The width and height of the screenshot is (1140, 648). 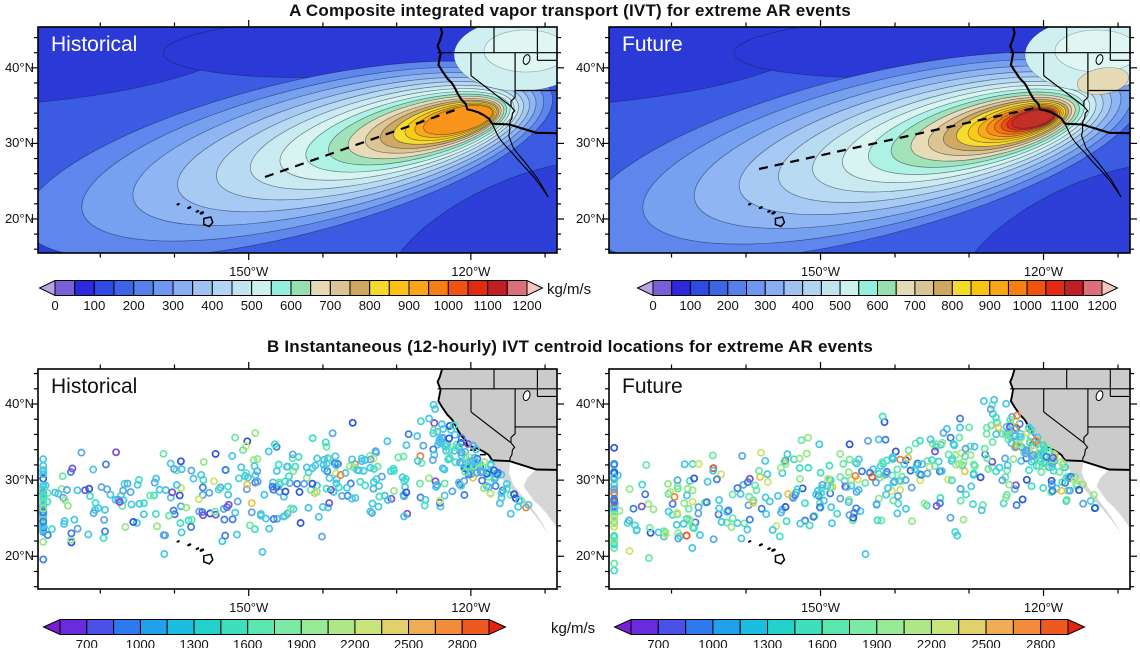 I want to click on lat-label-40n-mapAR: 40°N, so click(x=590, y=67).